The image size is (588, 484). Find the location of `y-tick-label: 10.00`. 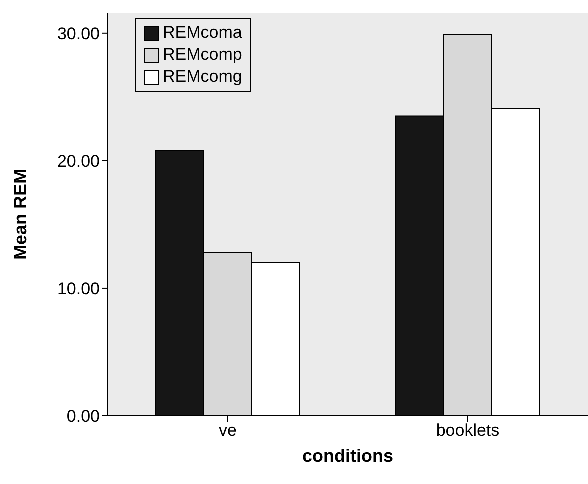

y-tick-label: 10.00 is located at coordinates (78, 289).